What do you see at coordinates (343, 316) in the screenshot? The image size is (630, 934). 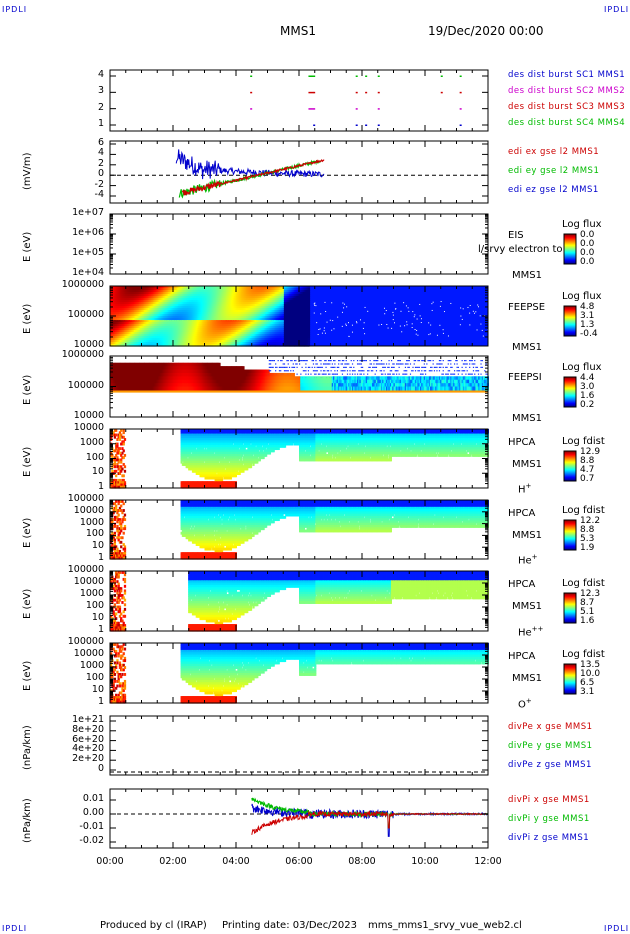 I see `panel-feepse` at bounding box center [343, 316].